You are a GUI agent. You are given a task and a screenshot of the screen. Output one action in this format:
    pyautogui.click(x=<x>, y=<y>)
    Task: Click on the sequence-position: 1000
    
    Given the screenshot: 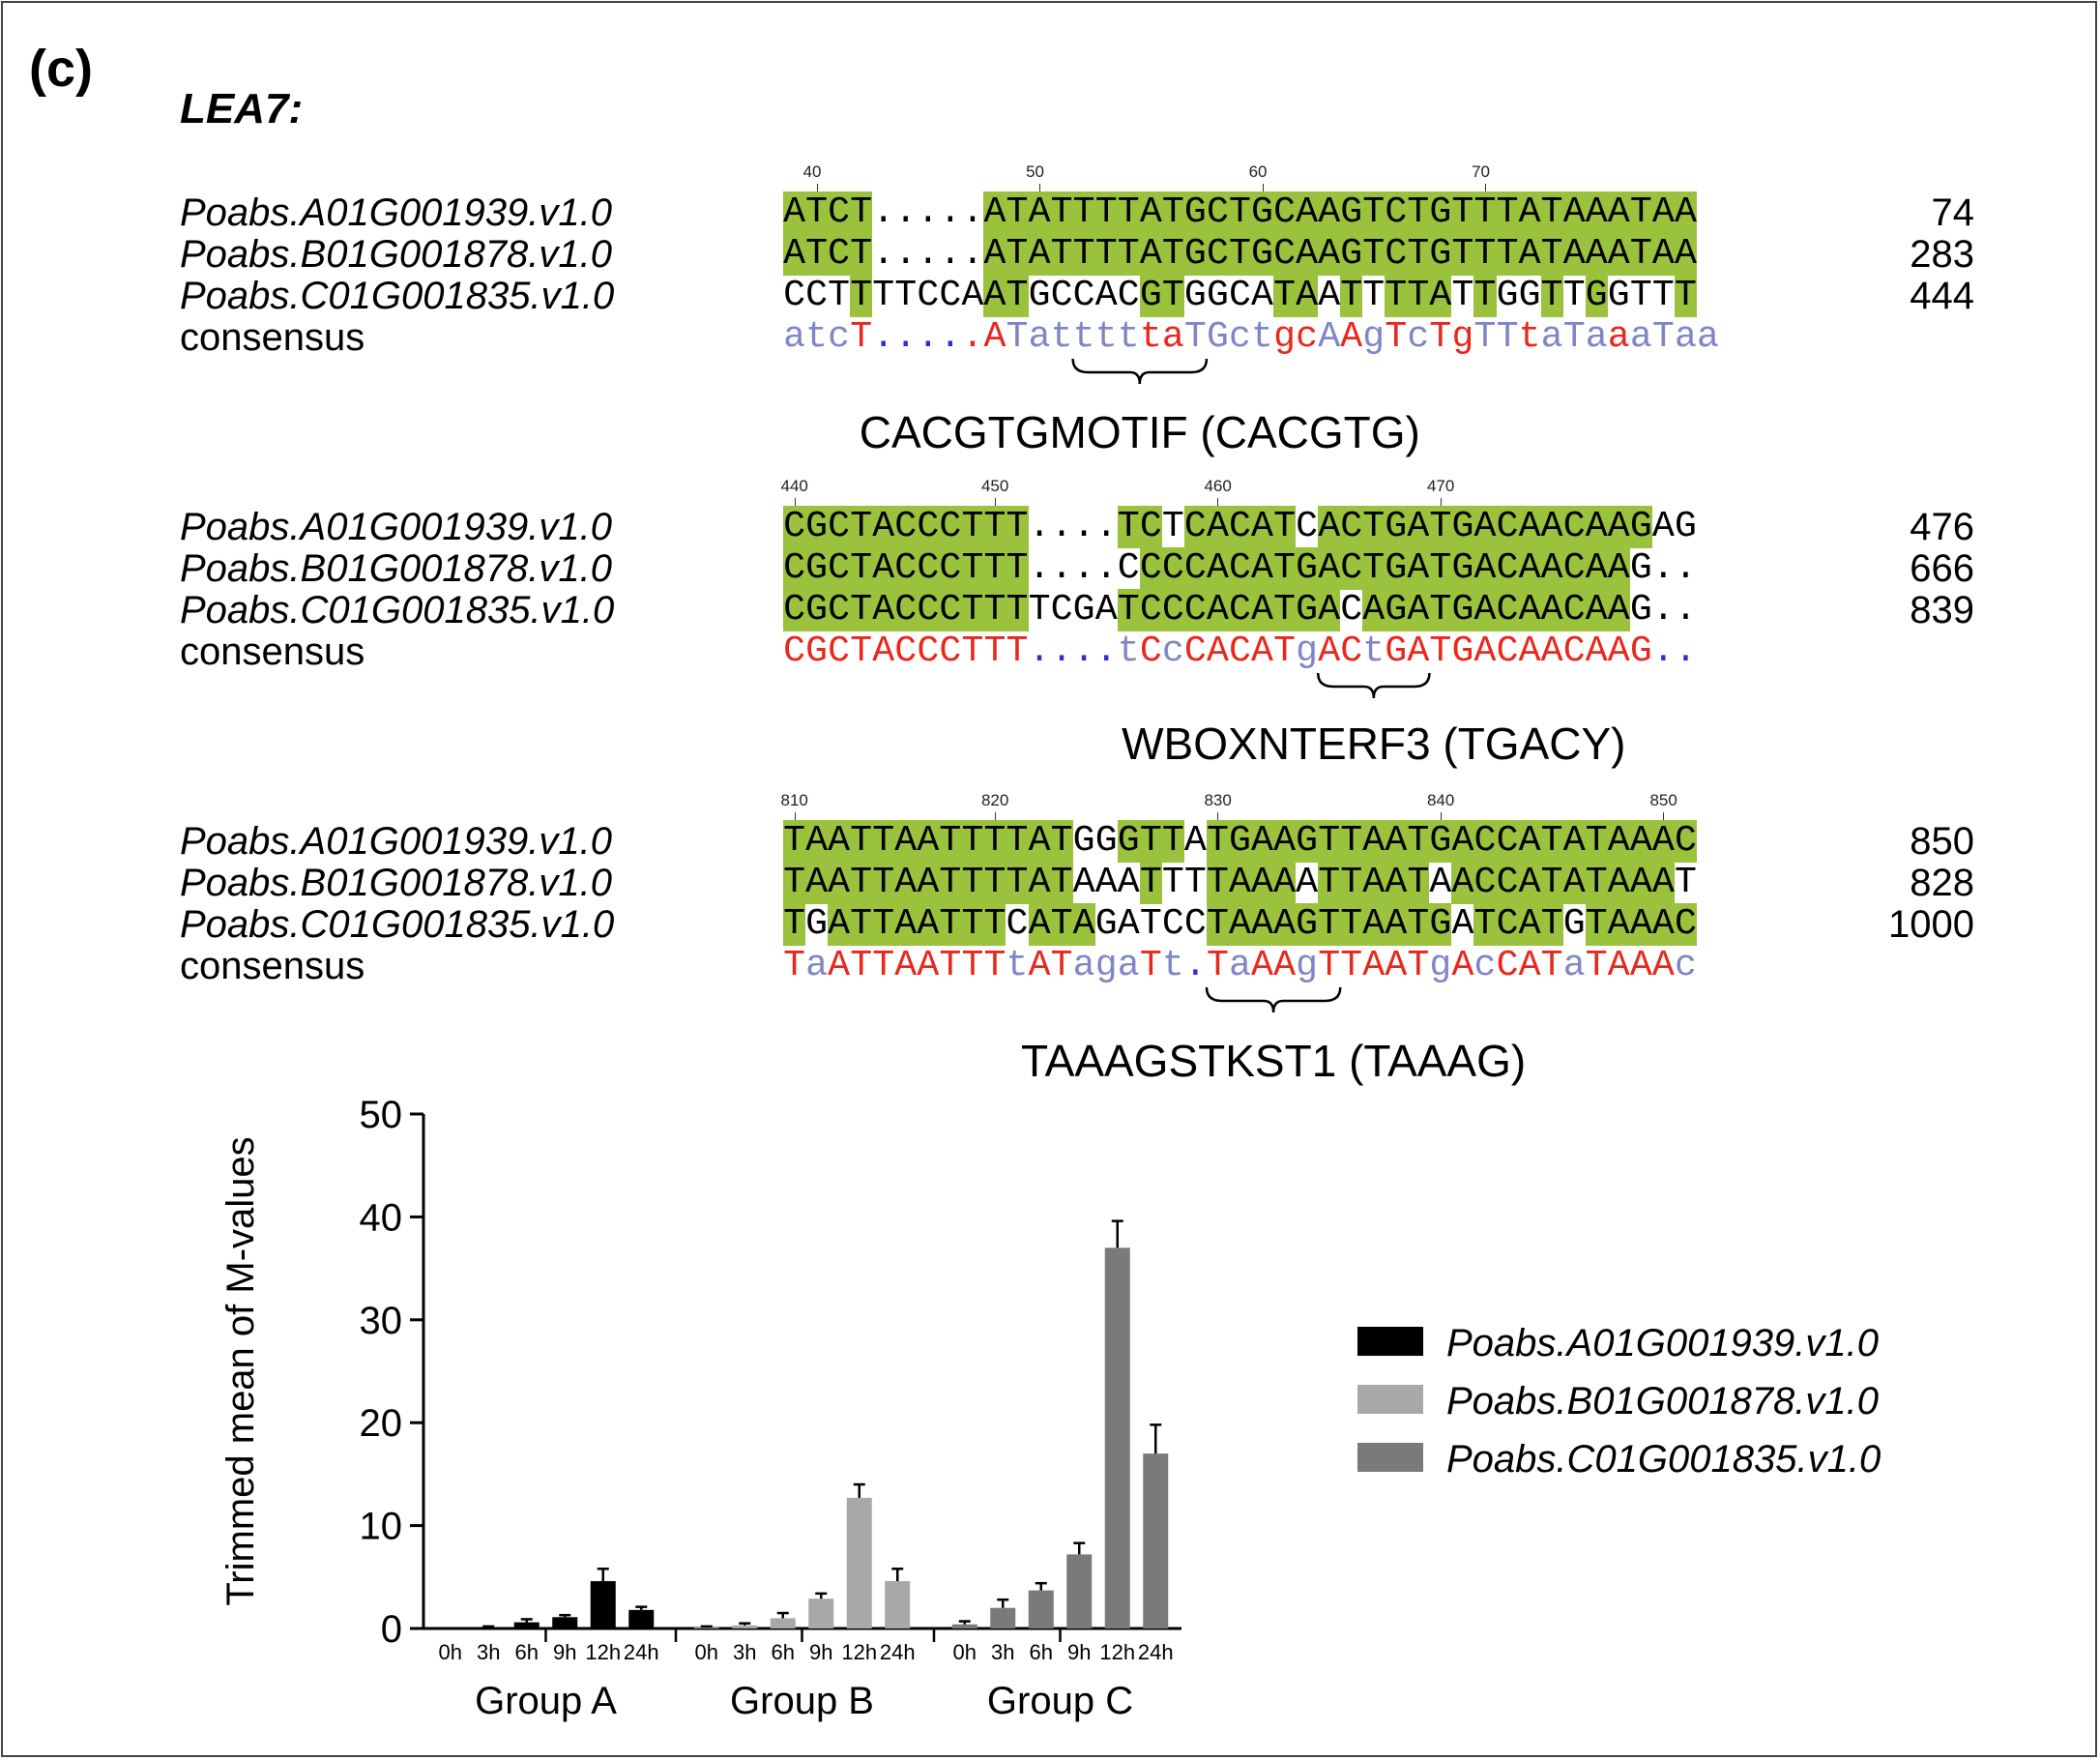 What is the action you would take?
    pyautogui.click(x=1931, y=924)
    